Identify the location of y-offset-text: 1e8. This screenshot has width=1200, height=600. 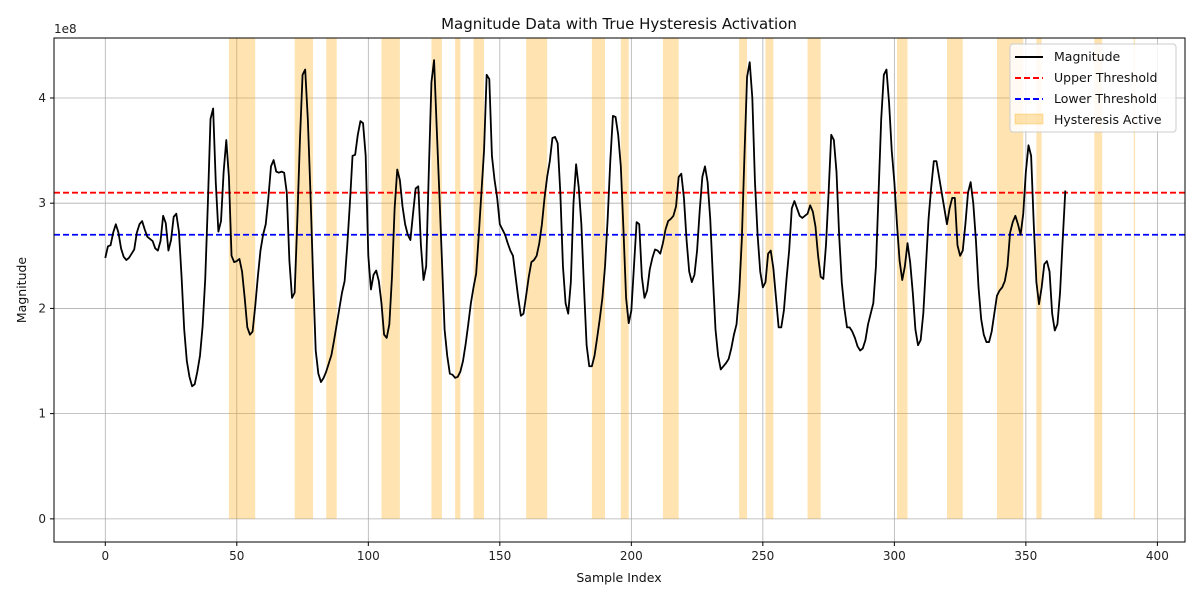
(65, 29).